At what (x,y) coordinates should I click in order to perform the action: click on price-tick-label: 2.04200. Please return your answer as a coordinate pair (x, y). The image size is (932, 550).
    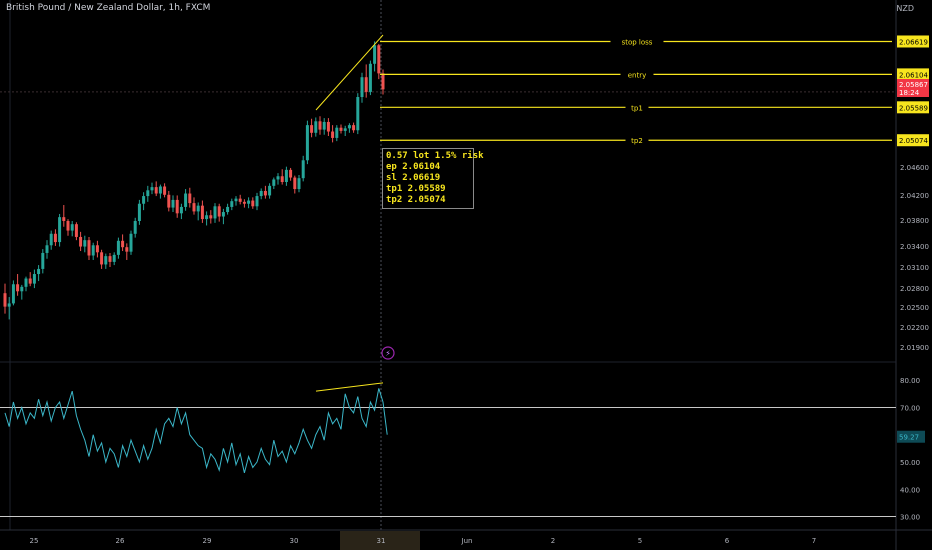
    Looking at the image, I should click on (914, 196).